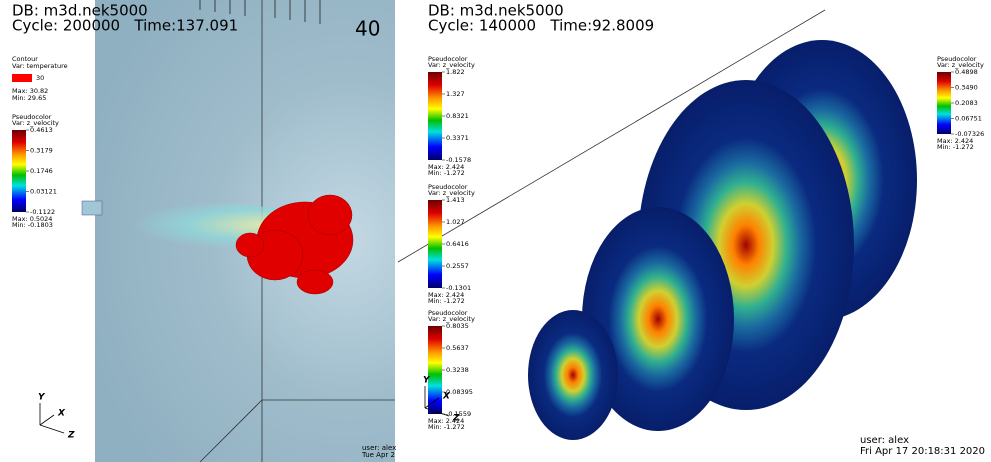  What do you see at coordinates (43, 192) in the screenshot?
I see `legend-tick-label: 0.03121` at bounding box center [43, 192].